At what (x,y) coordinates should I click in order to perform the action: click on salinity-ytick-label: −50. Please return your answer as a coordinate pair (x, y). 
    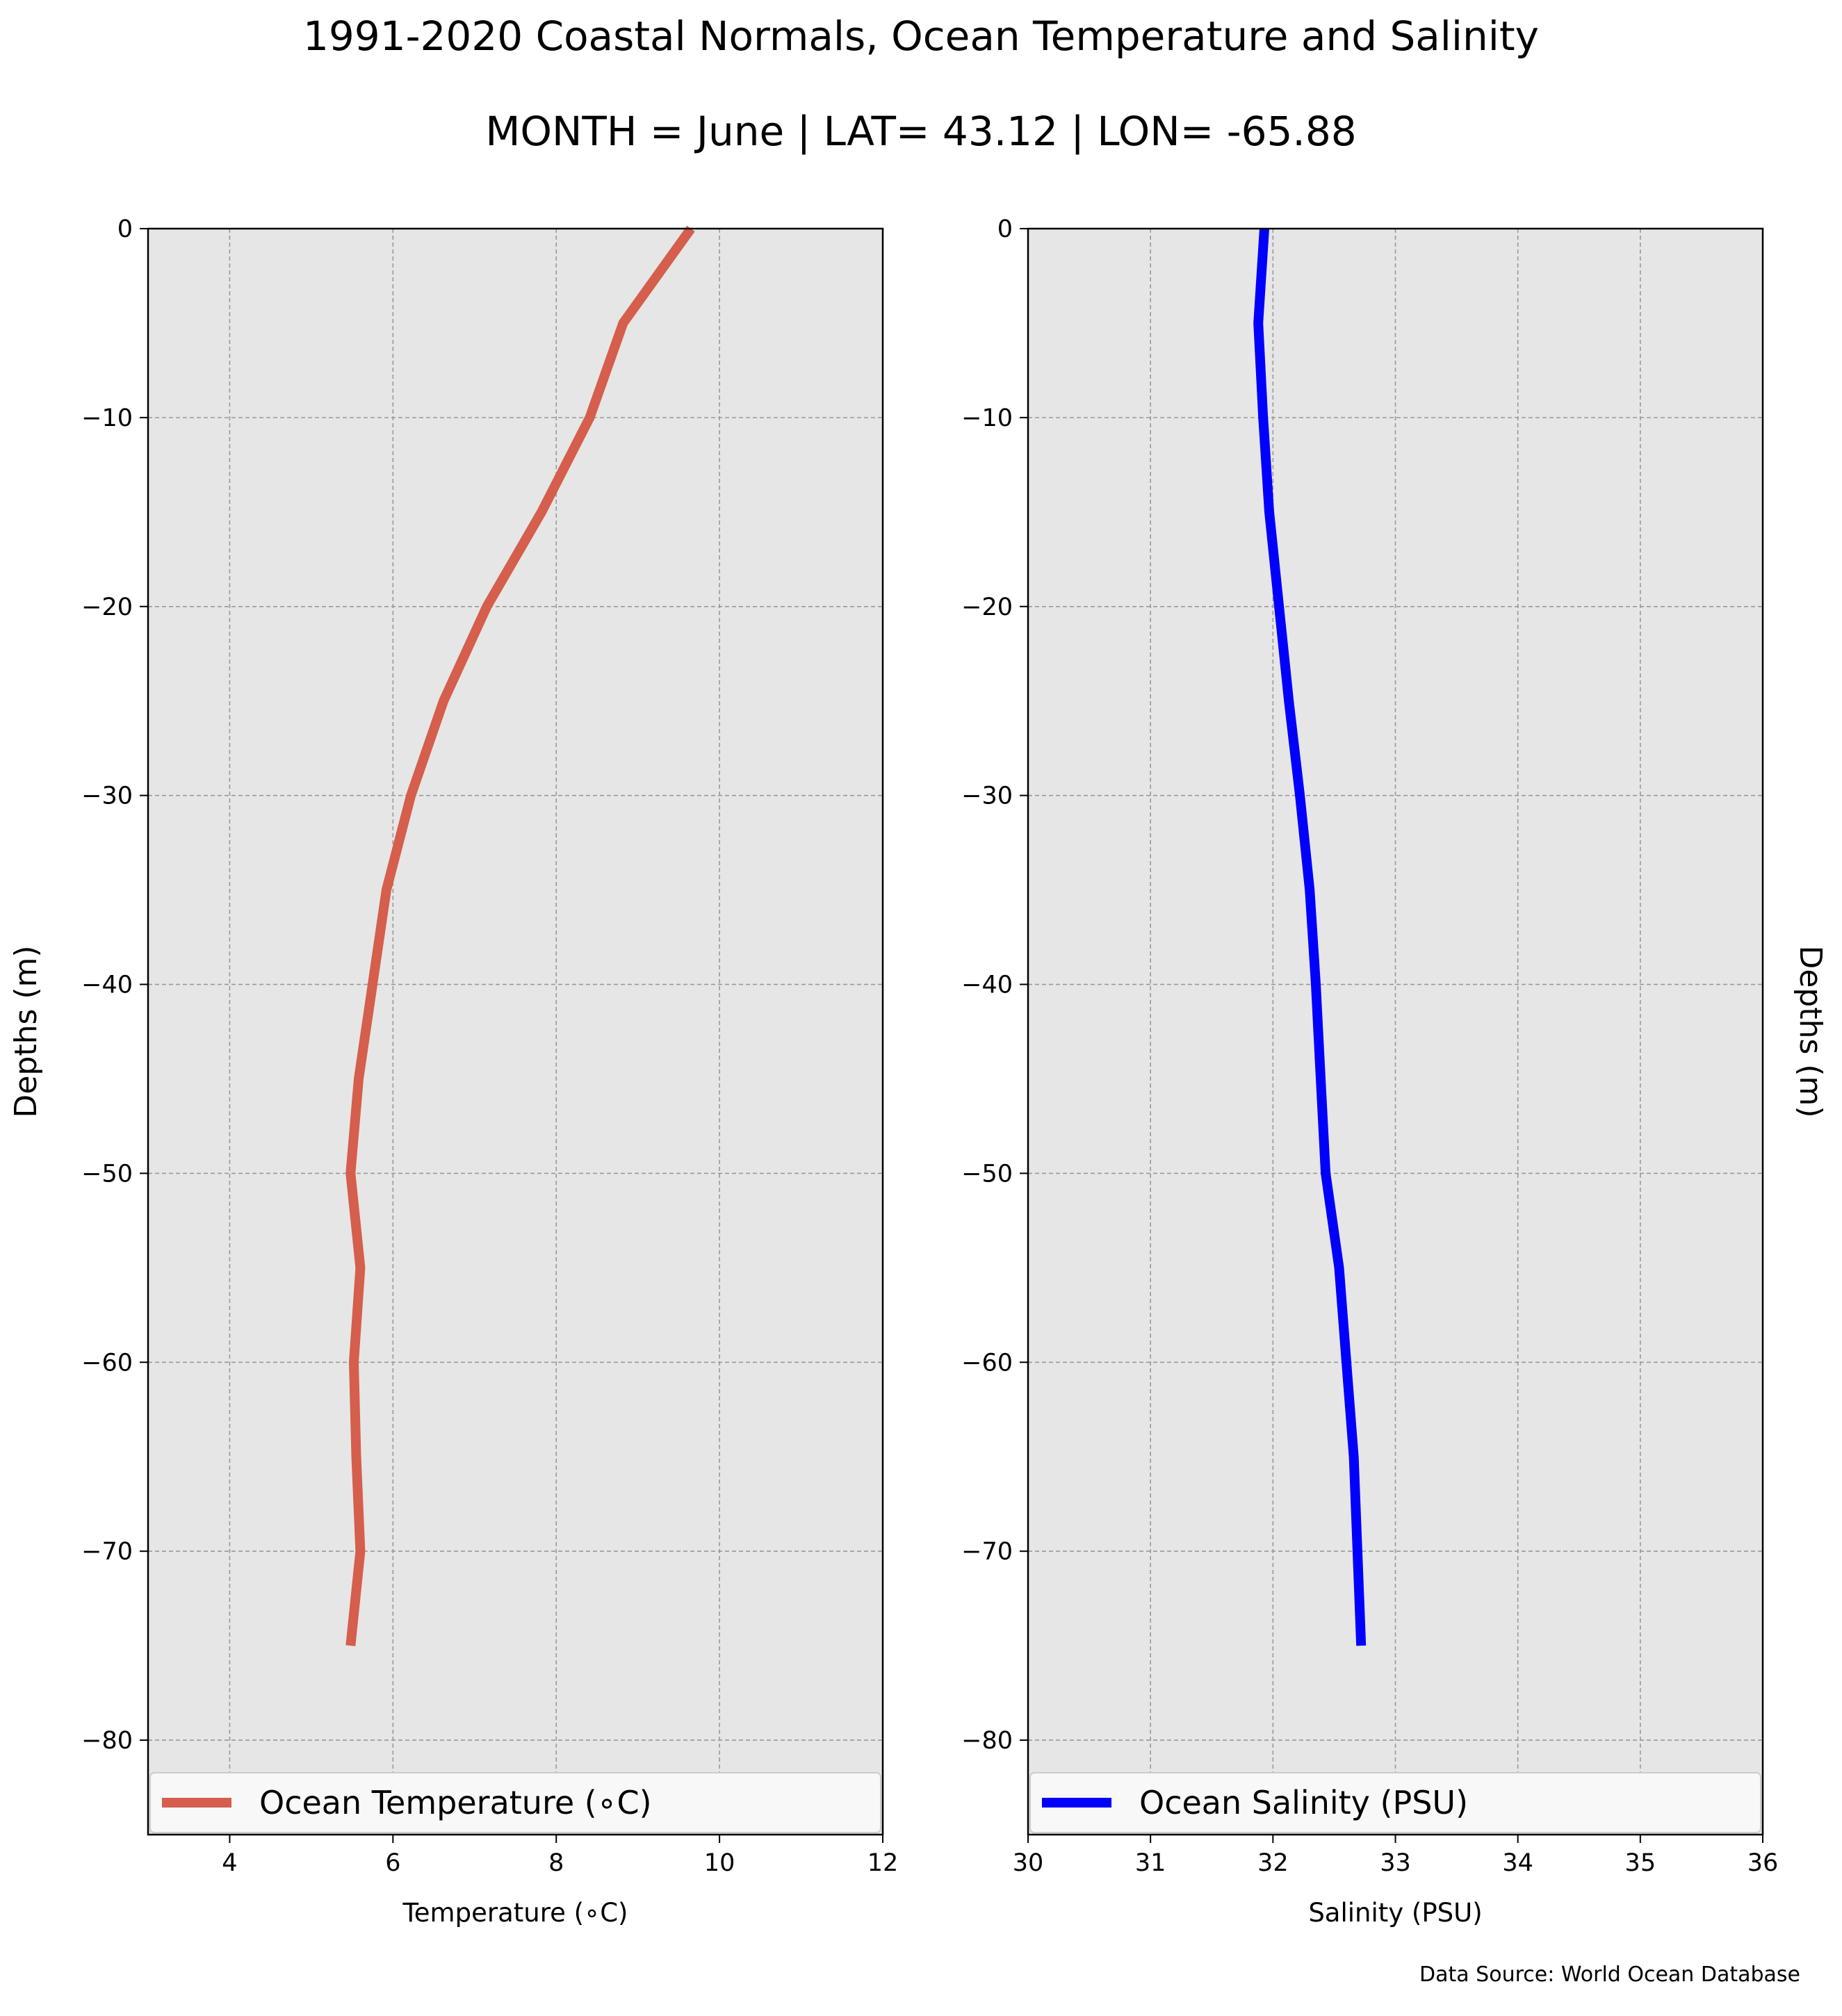
    Looking at the image, I should click on (987, 1174).